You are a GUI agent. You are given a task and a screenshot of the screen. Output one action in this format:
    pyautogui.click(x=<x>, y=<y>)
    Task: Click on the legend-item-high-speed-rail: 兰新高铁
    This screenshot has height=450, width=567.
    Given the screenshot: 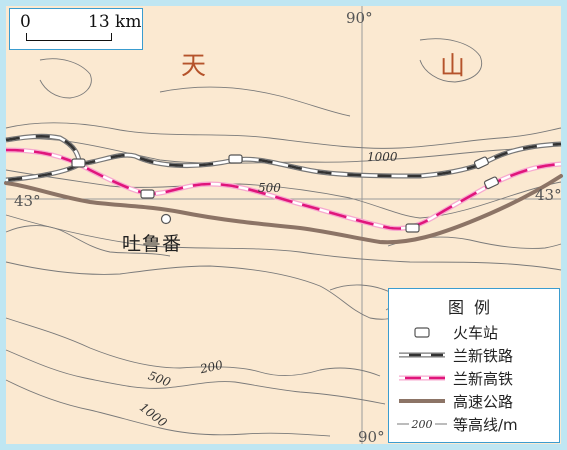 What is the action you would take?
    pyautogui.click(x=474, y=378)
    